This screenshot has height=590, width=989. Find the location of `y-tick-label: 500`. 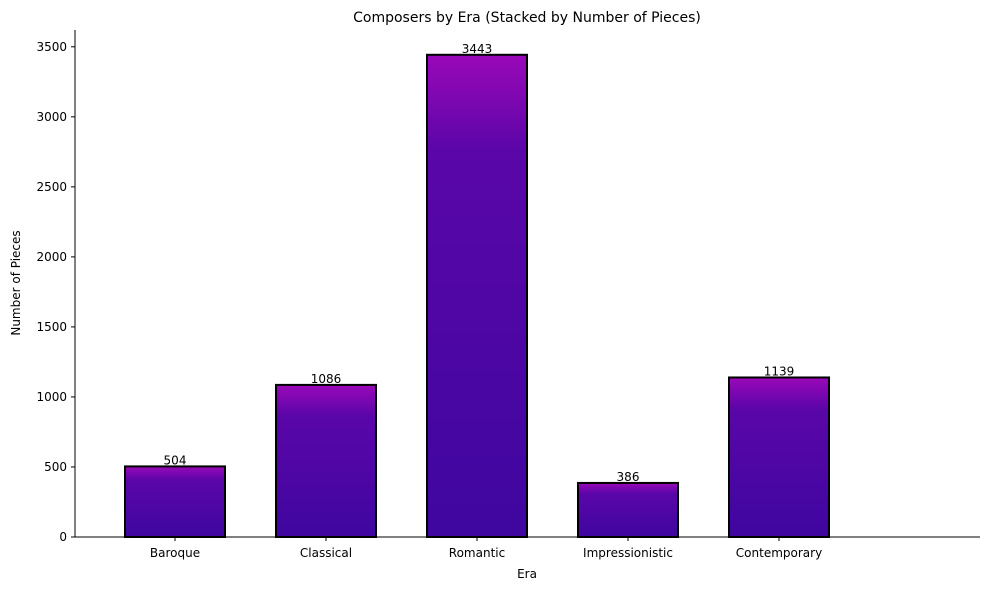

y-tick-label: 500 is located at coordinates (55, 467).